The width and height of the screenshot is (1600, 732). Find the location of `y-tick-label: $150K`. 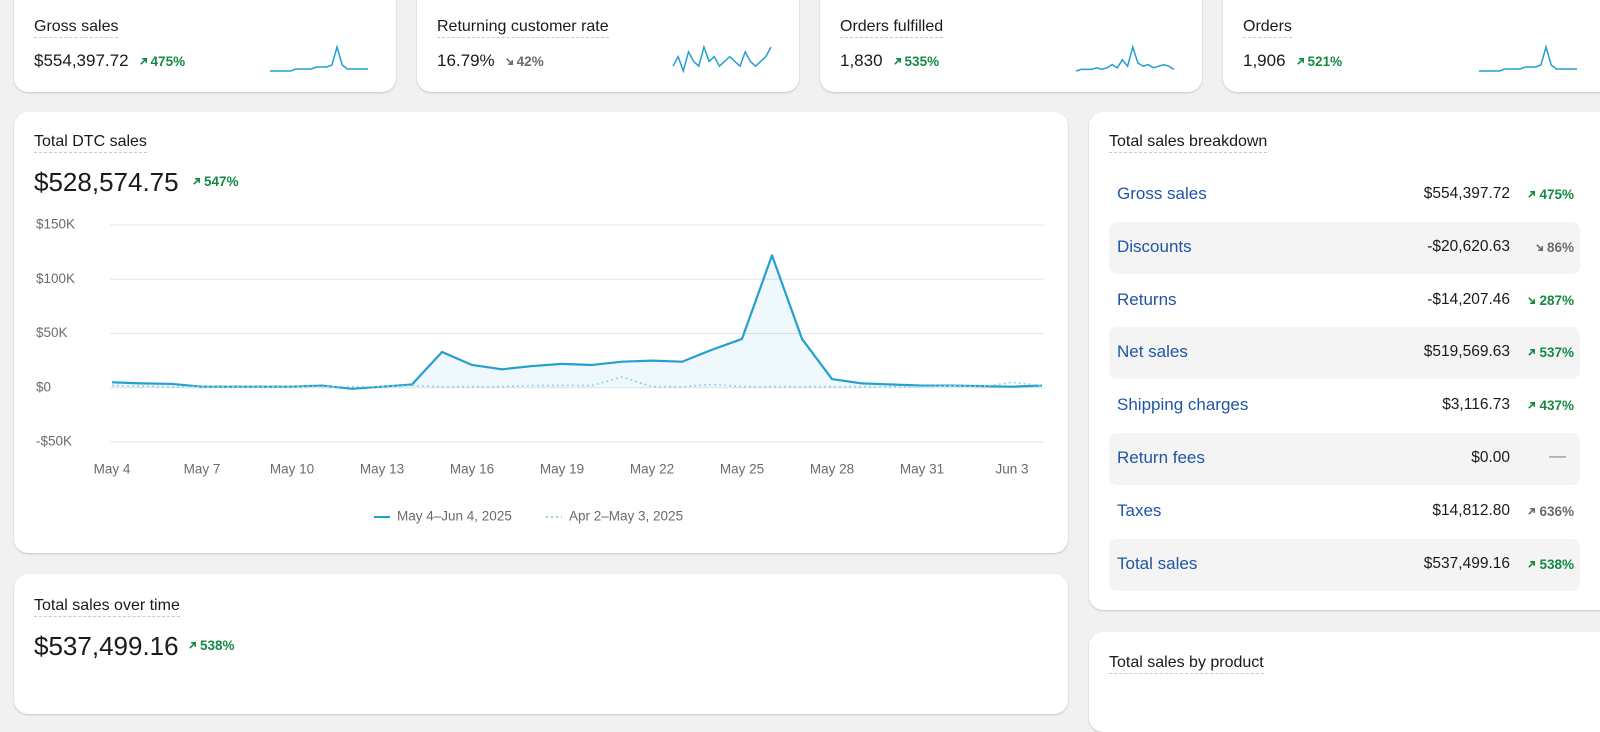

y-tick-label: $150K is located at coordinates (55, 224).